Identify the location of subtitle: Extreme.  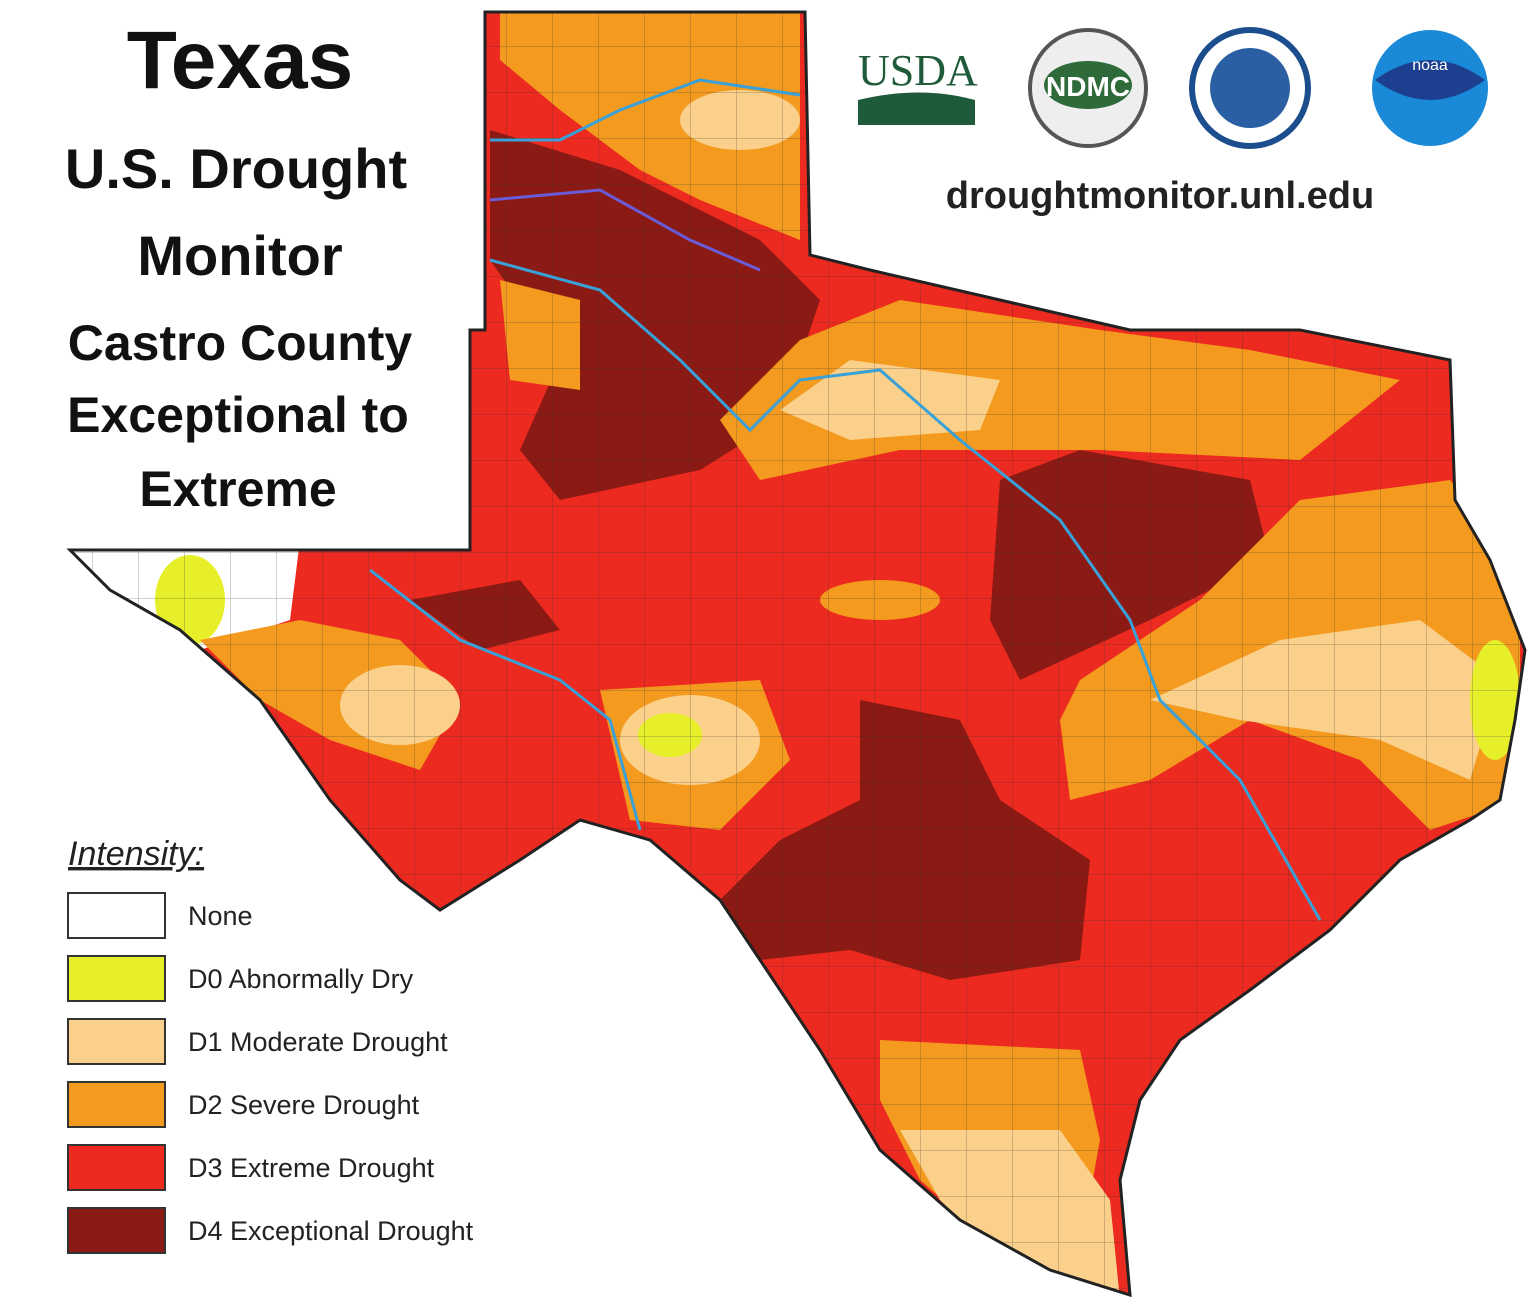
(237, 489).